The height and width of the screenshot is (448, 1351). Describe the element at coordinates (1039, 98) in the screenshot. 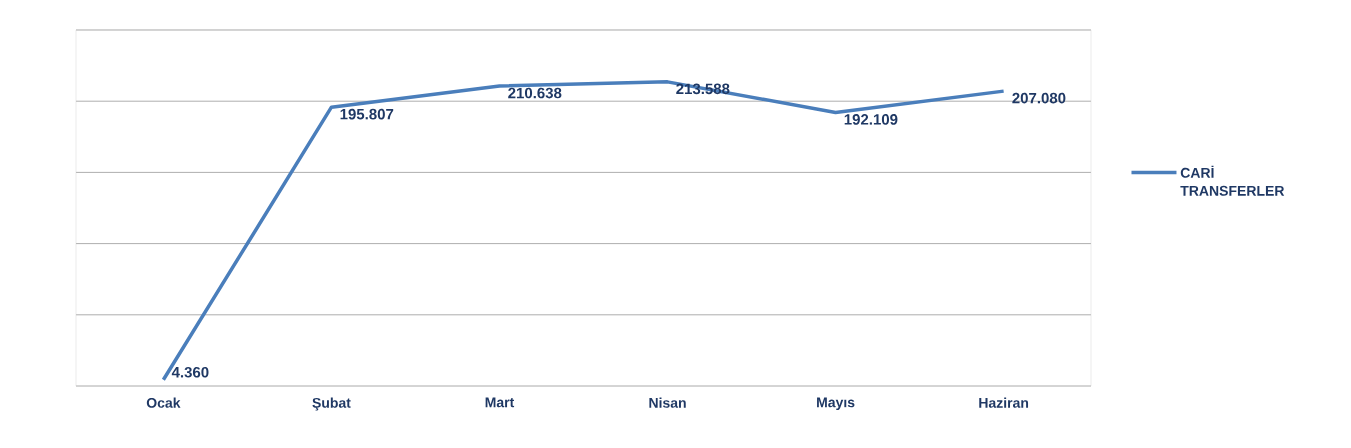

I see `data-label: 207.080` at that location.